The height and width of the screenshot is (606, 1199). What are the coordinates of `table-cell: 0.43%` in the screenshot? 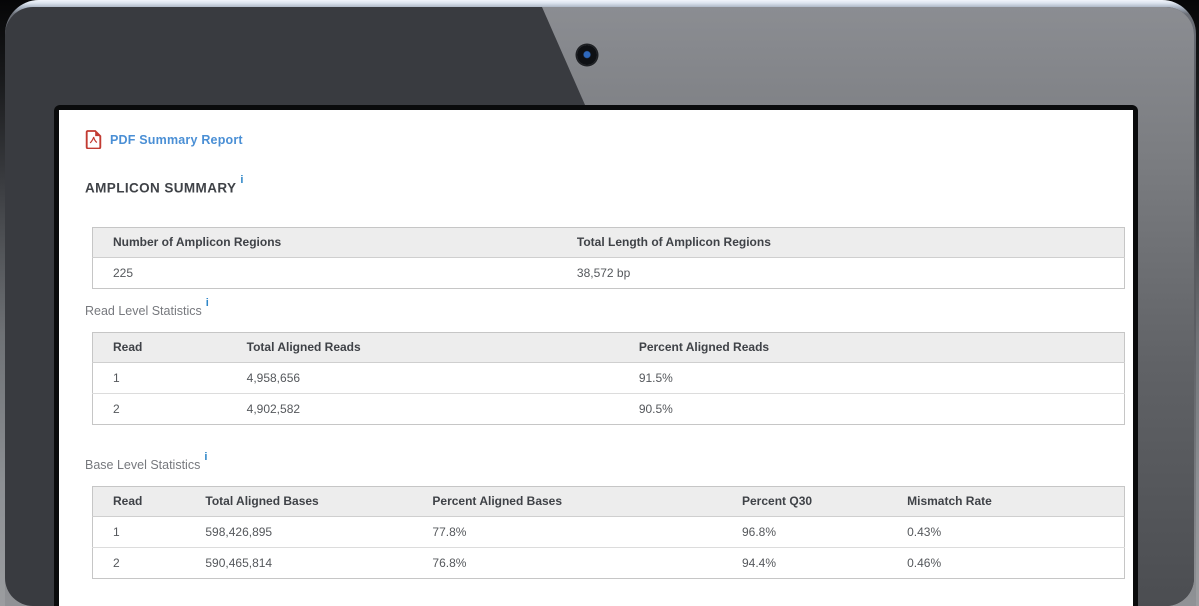 It's located at (924, 531).